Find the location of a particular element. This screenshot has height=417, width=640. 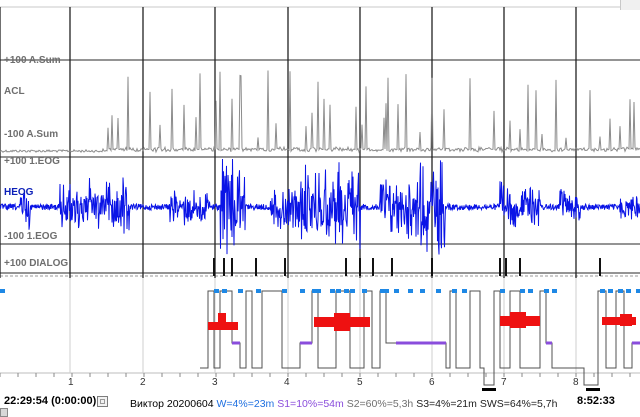

hour-tick-label: 7 is located at coordinates (504, 382).